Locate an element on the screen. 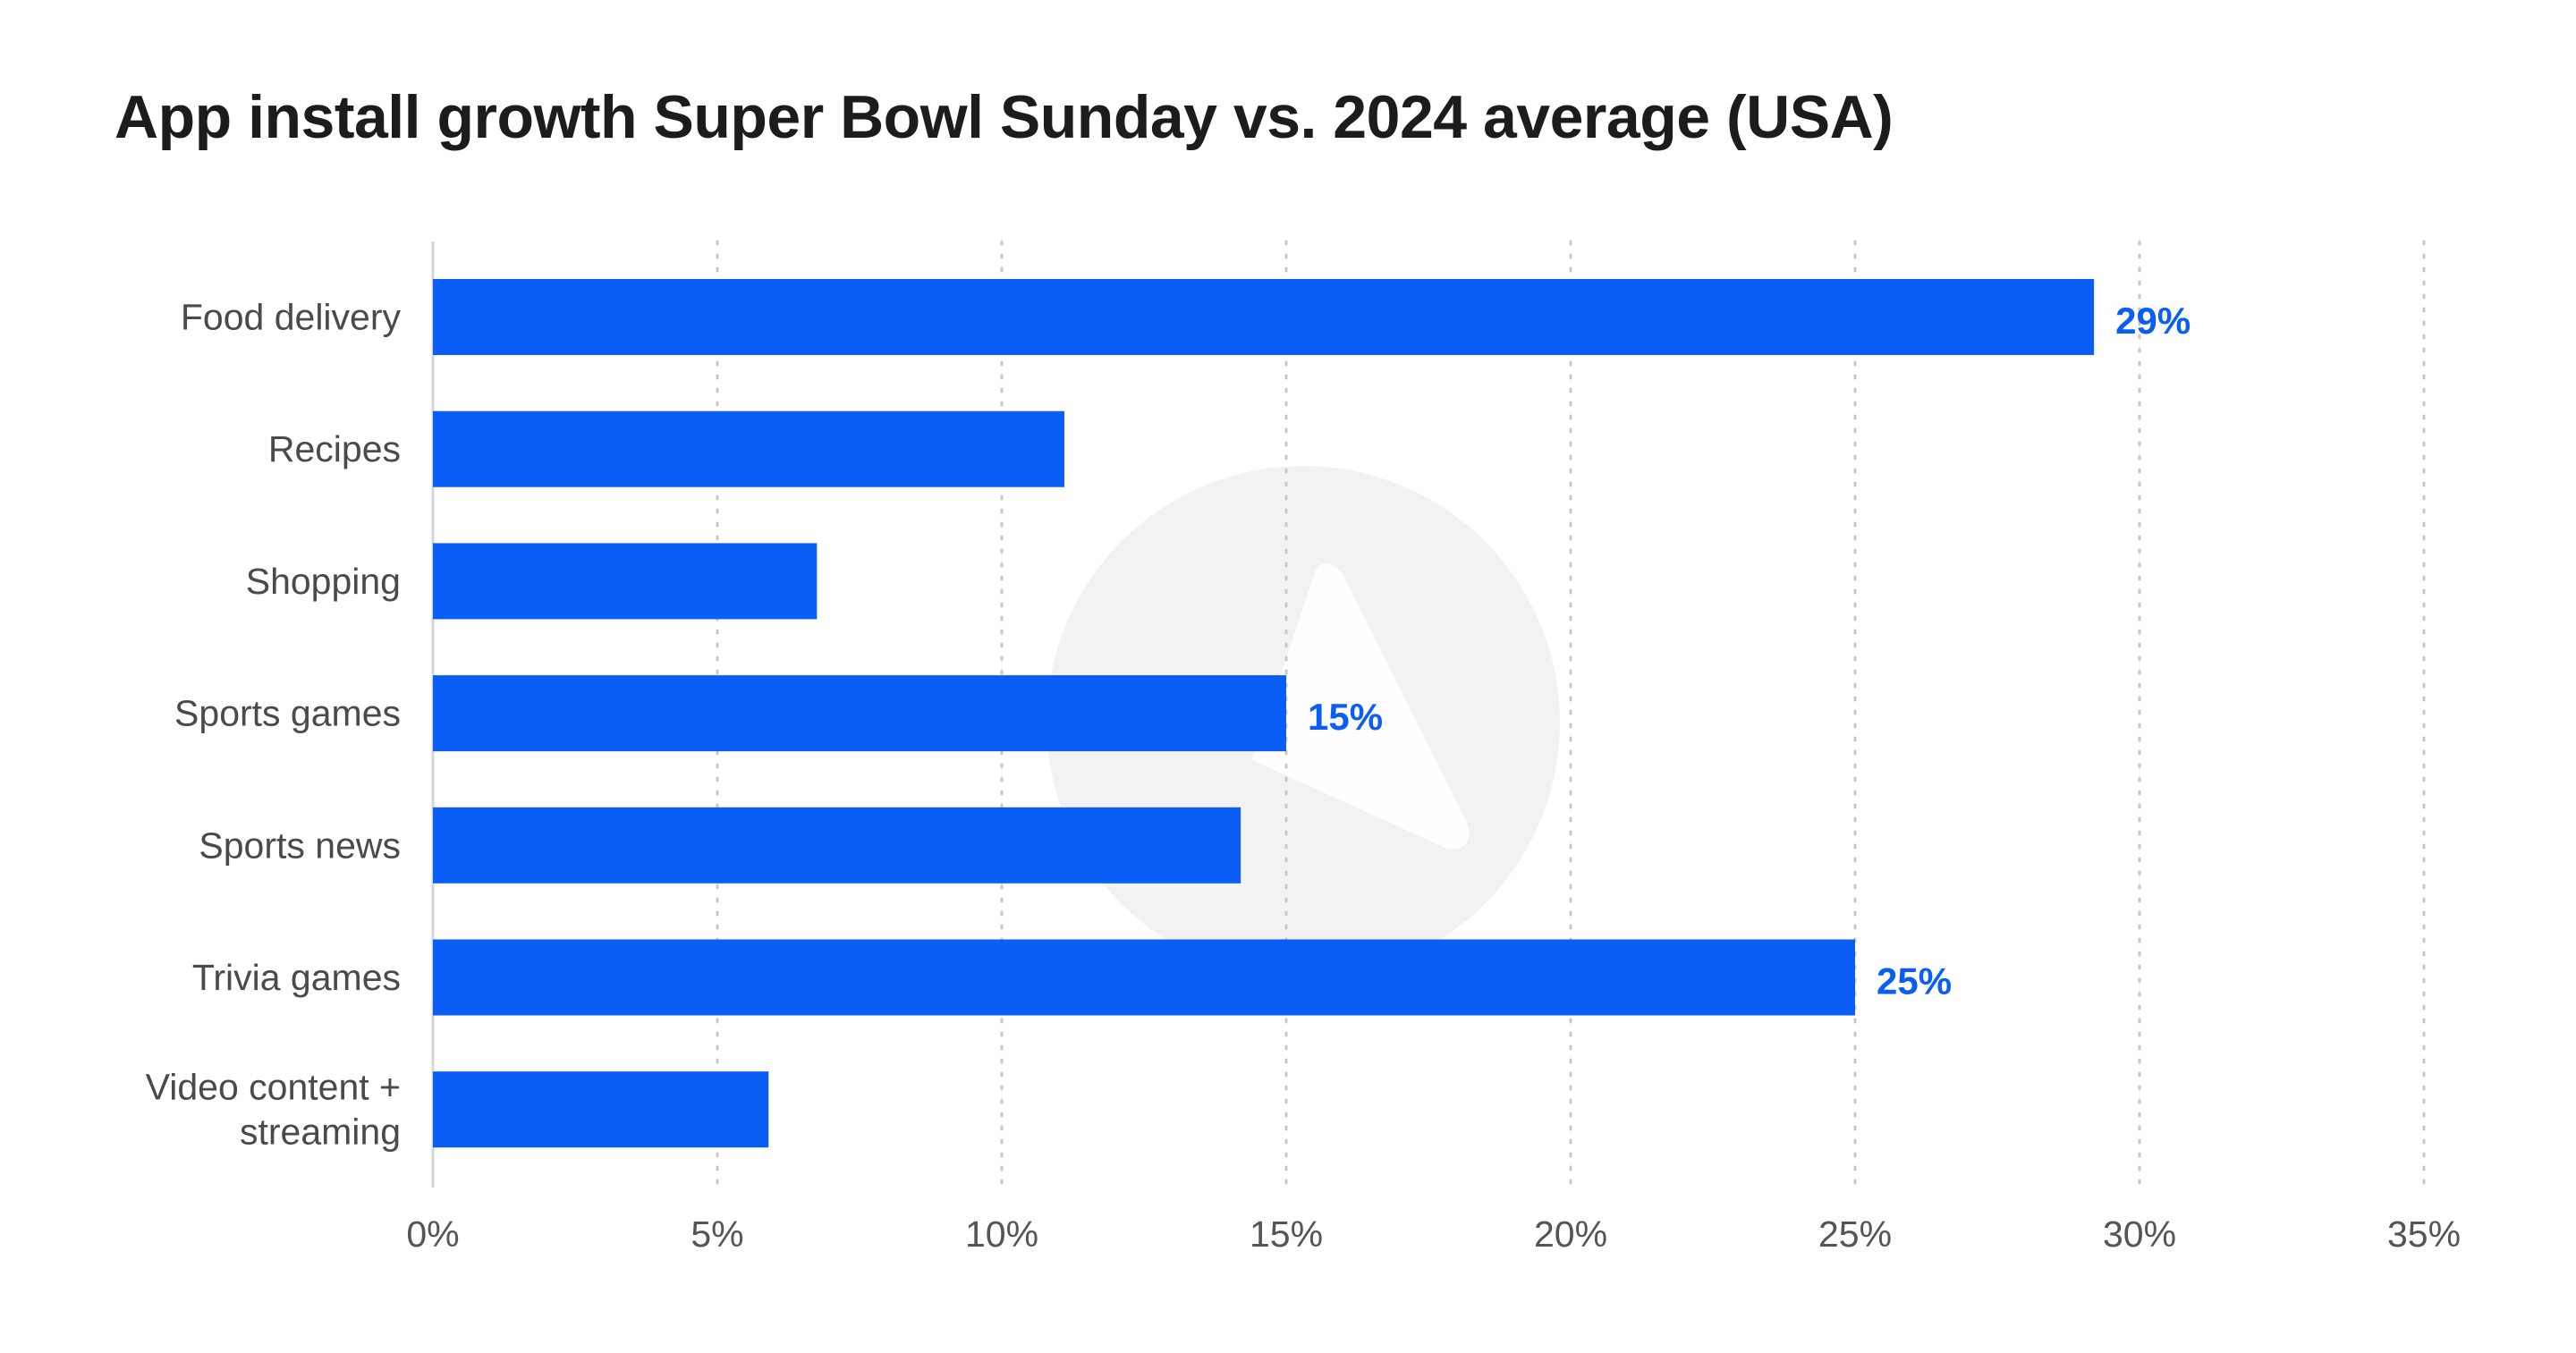 The image size is (2576, 1353). category-label-line: Shopping is located at coordinates (323, 581).